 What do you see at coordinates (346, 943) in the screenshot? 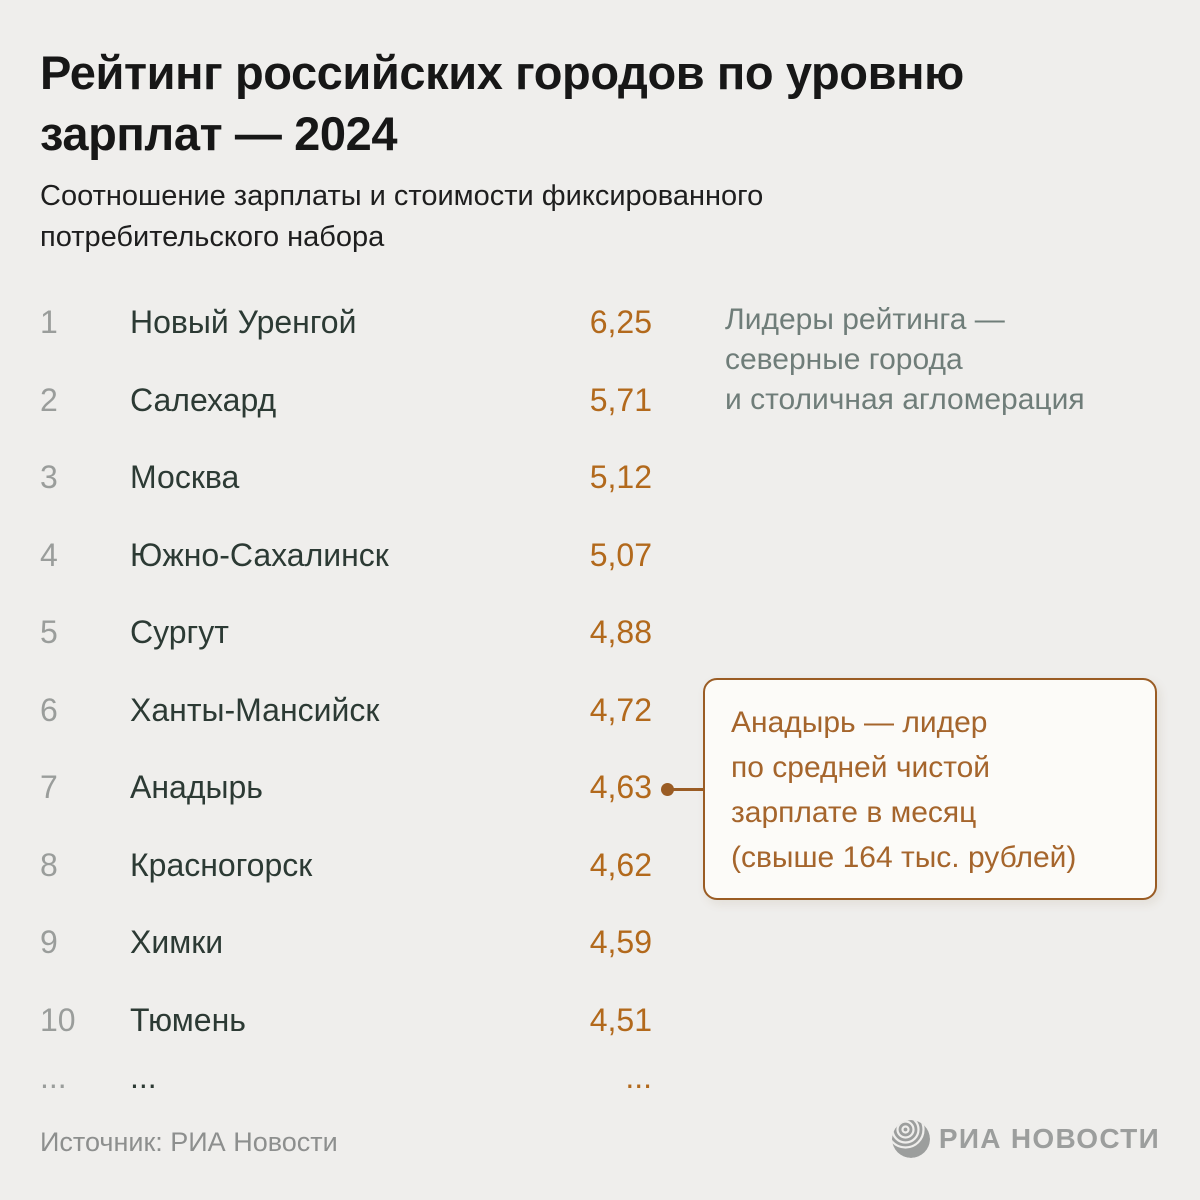
I see `table-row: 9 Химки 4,59` at bounding box center [346, 943].